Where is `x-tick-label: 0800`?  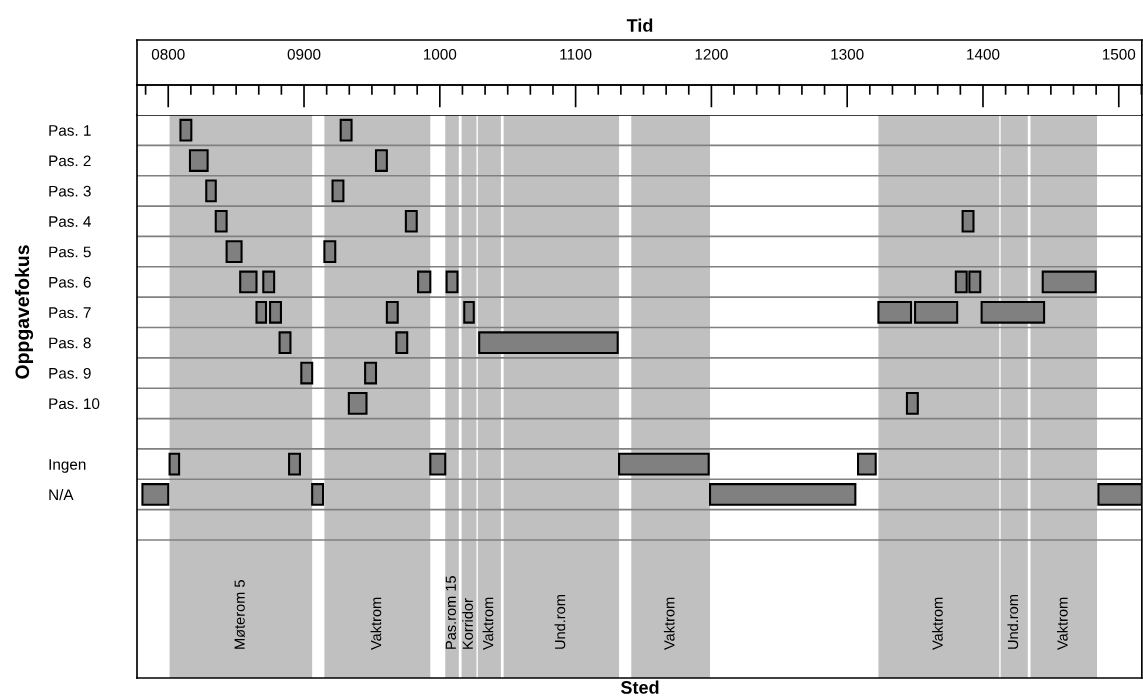 x-tick-label: 0800 is located at coordinates (168, 54).